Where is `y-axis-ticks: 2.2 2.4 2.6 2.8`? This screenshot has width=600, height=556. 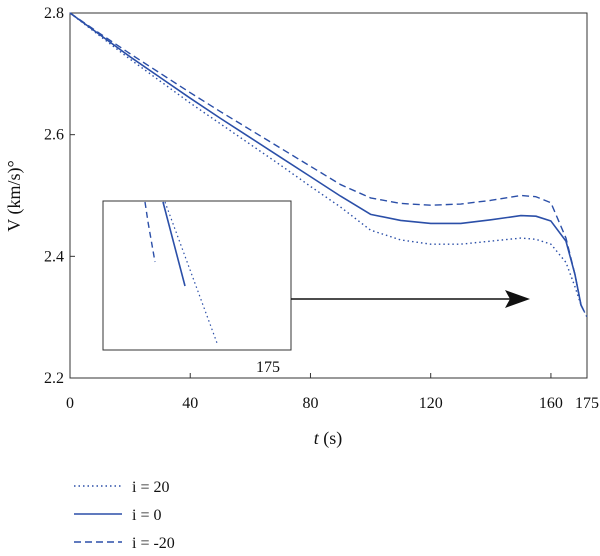 y-axis-ticks: 2.2 2.4 2.6 2.8 is located at coordinates (59, 196).